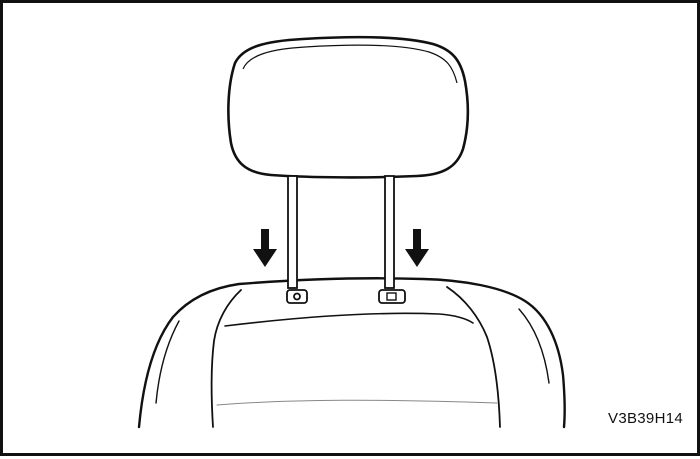 The image size is (700, 459). I want to click on headrest-seam, so click(350, 64).